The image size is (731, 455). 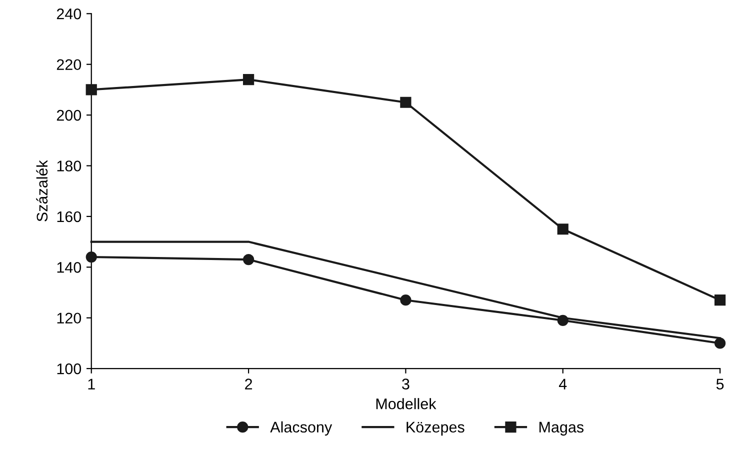 I want to click on legend-label: Magas, so click(x=561, y=429).